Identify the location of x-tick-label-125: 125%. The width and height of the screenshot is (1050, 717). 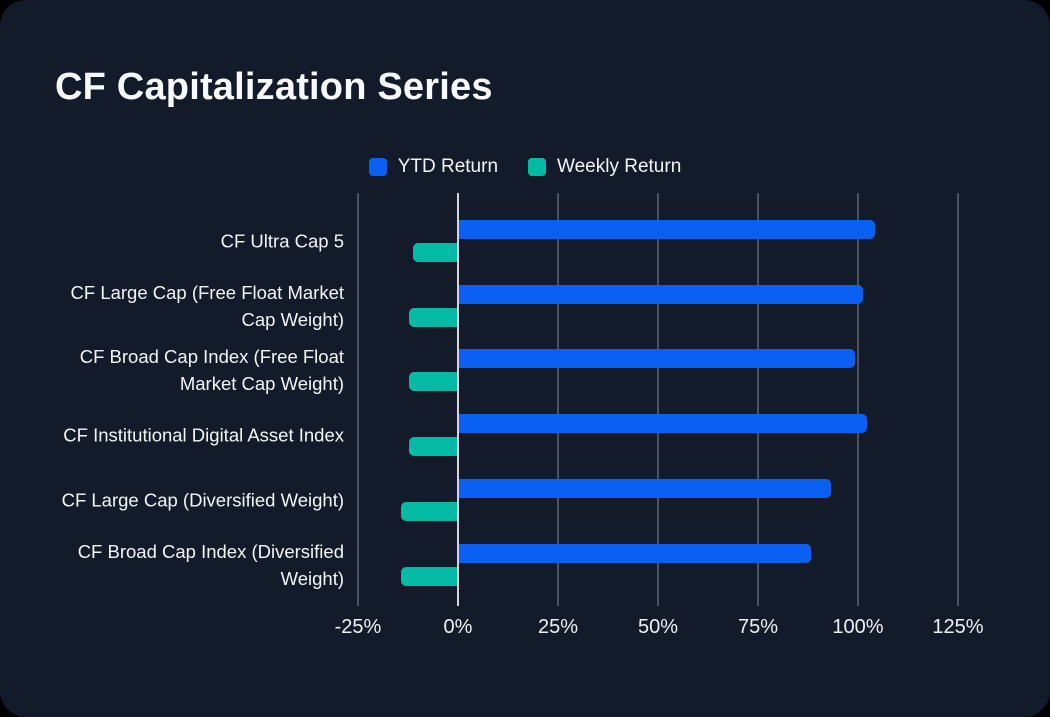
(958, 627).